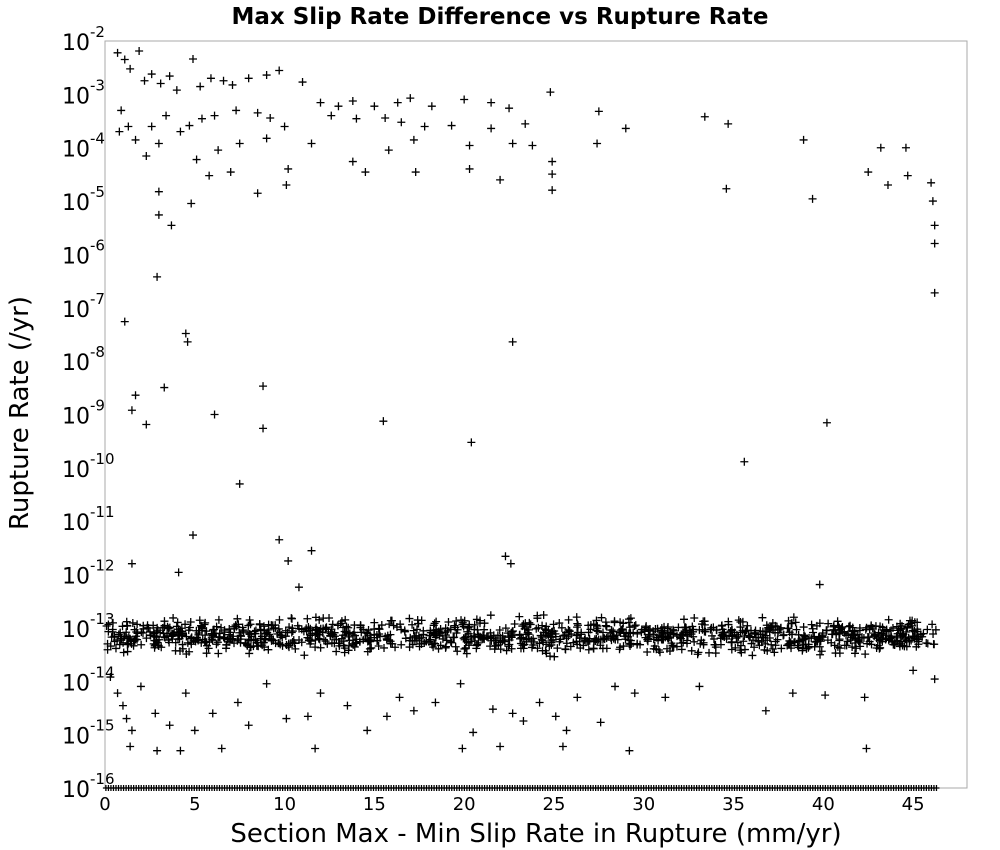 This screenshot has width=1000, height=850. Describe the element at coordinates (83, 413) in the screenshot. I see `y-tick-label: 10 -9` at that location.